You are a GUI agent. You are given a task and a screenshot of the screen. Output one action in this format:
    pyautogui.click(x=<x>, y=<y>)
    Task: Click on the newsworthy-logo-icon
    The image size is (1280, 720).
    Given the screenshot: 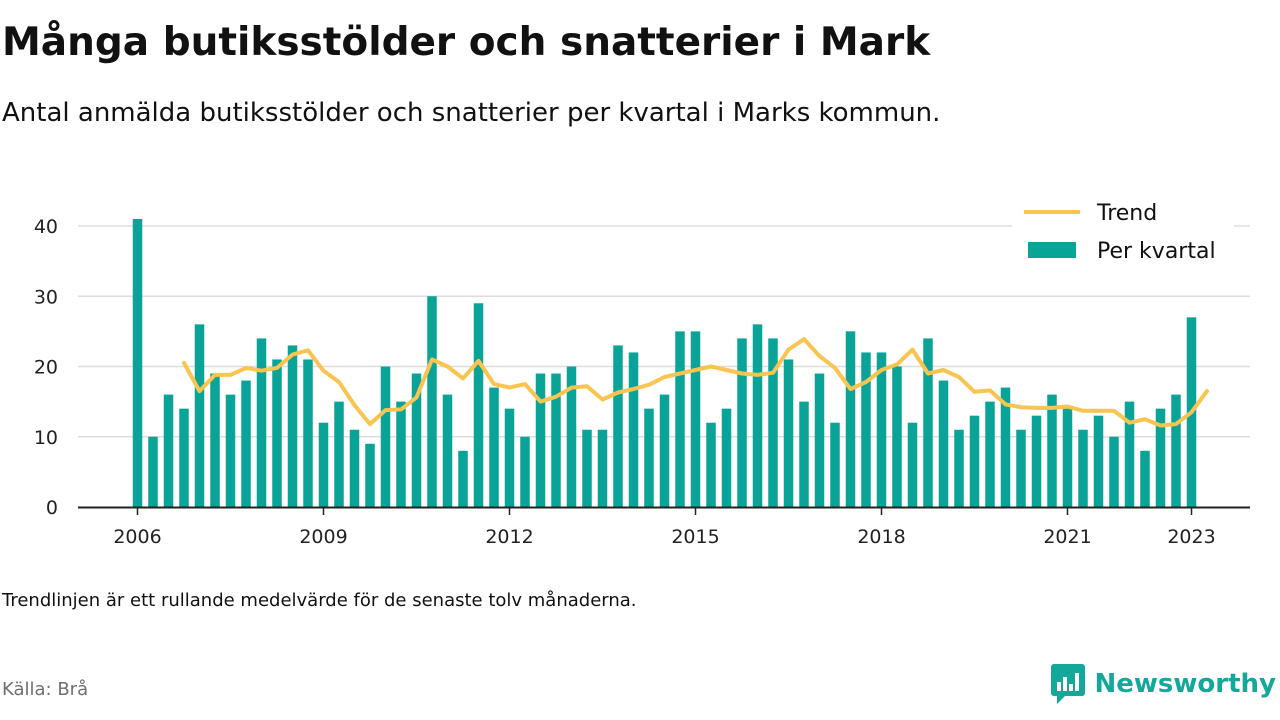 What is the action you would take?
    pyautogui.click(x=1067, y=684)
    